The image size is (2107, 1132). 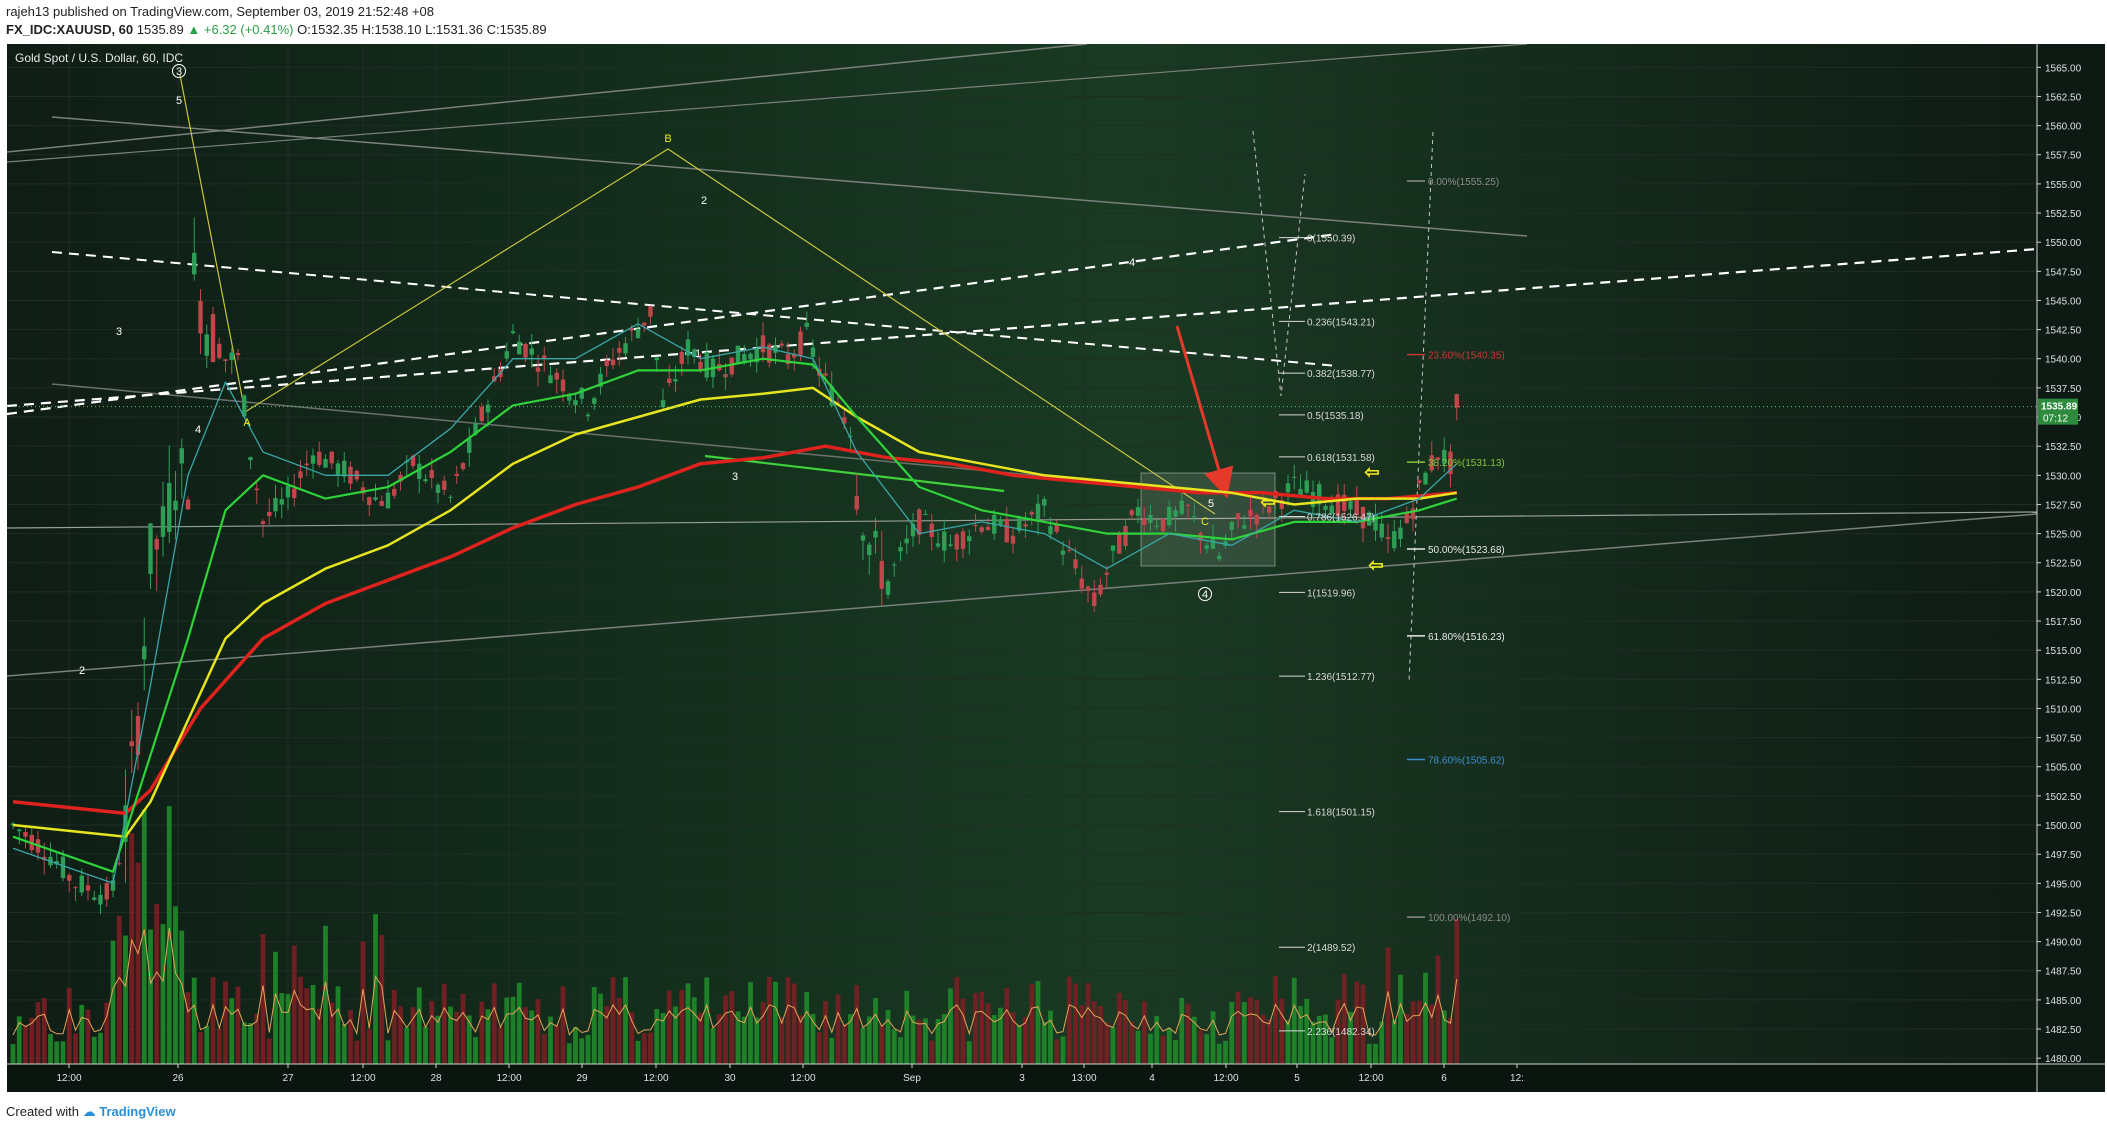 I want to click on price-tick-label: 1490.00, so click(x=2063, y=943).